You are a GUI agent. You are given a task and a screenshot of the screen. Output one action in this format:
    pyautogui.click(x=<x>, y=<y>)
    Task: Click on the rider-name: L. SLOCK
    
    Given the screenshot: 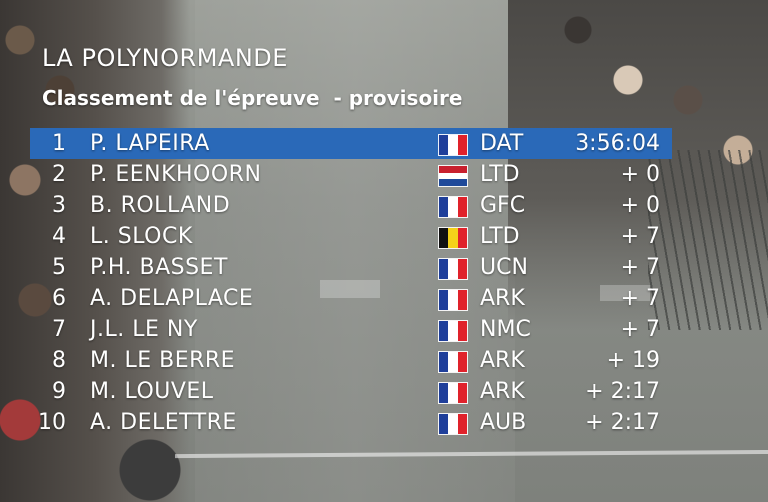 What is the action you would take?
    pyautogui.click(x=141, y=236)
    